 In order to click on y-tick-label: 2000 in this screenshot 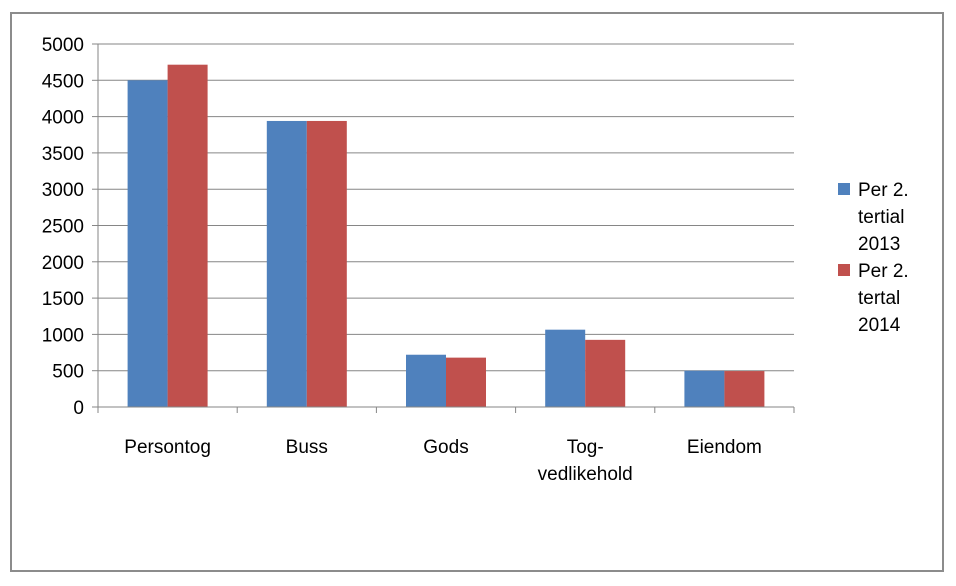, I will do `click(63, 263)`.